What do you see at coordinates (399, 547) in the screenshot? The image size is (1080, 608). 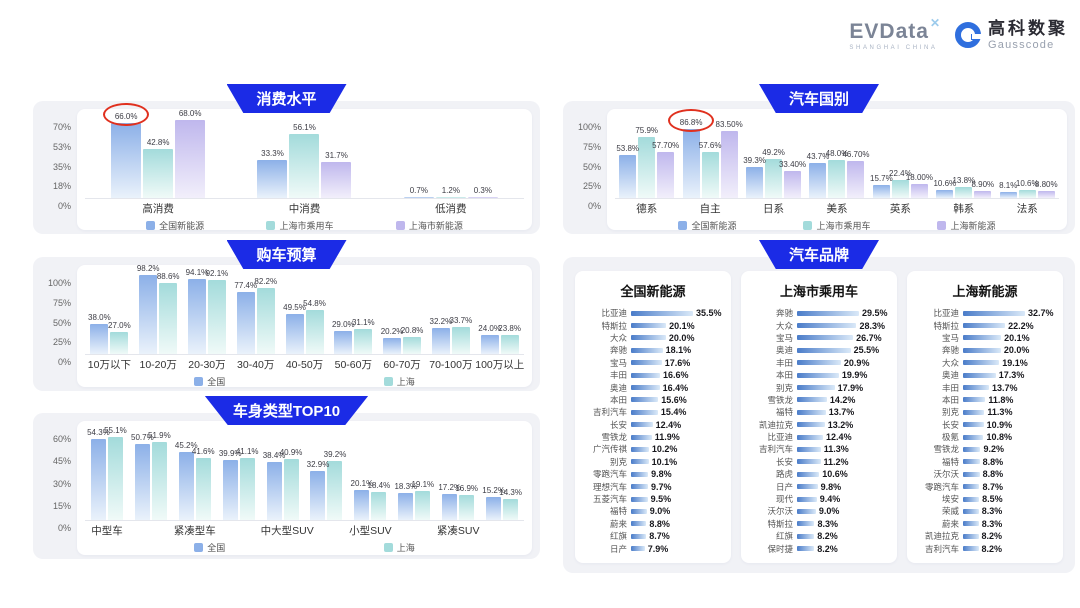 I see `legend-item: 上海` at bounding box center [399, 547].